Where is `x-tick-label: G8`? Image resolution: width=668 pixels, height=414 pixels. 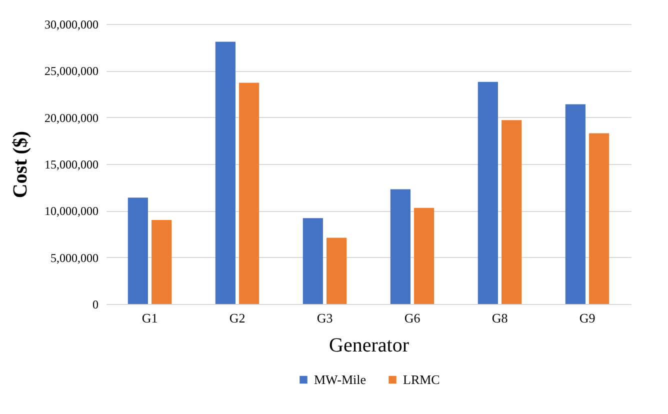
x-tick-label: G8 is located at coordinates (500, 318).